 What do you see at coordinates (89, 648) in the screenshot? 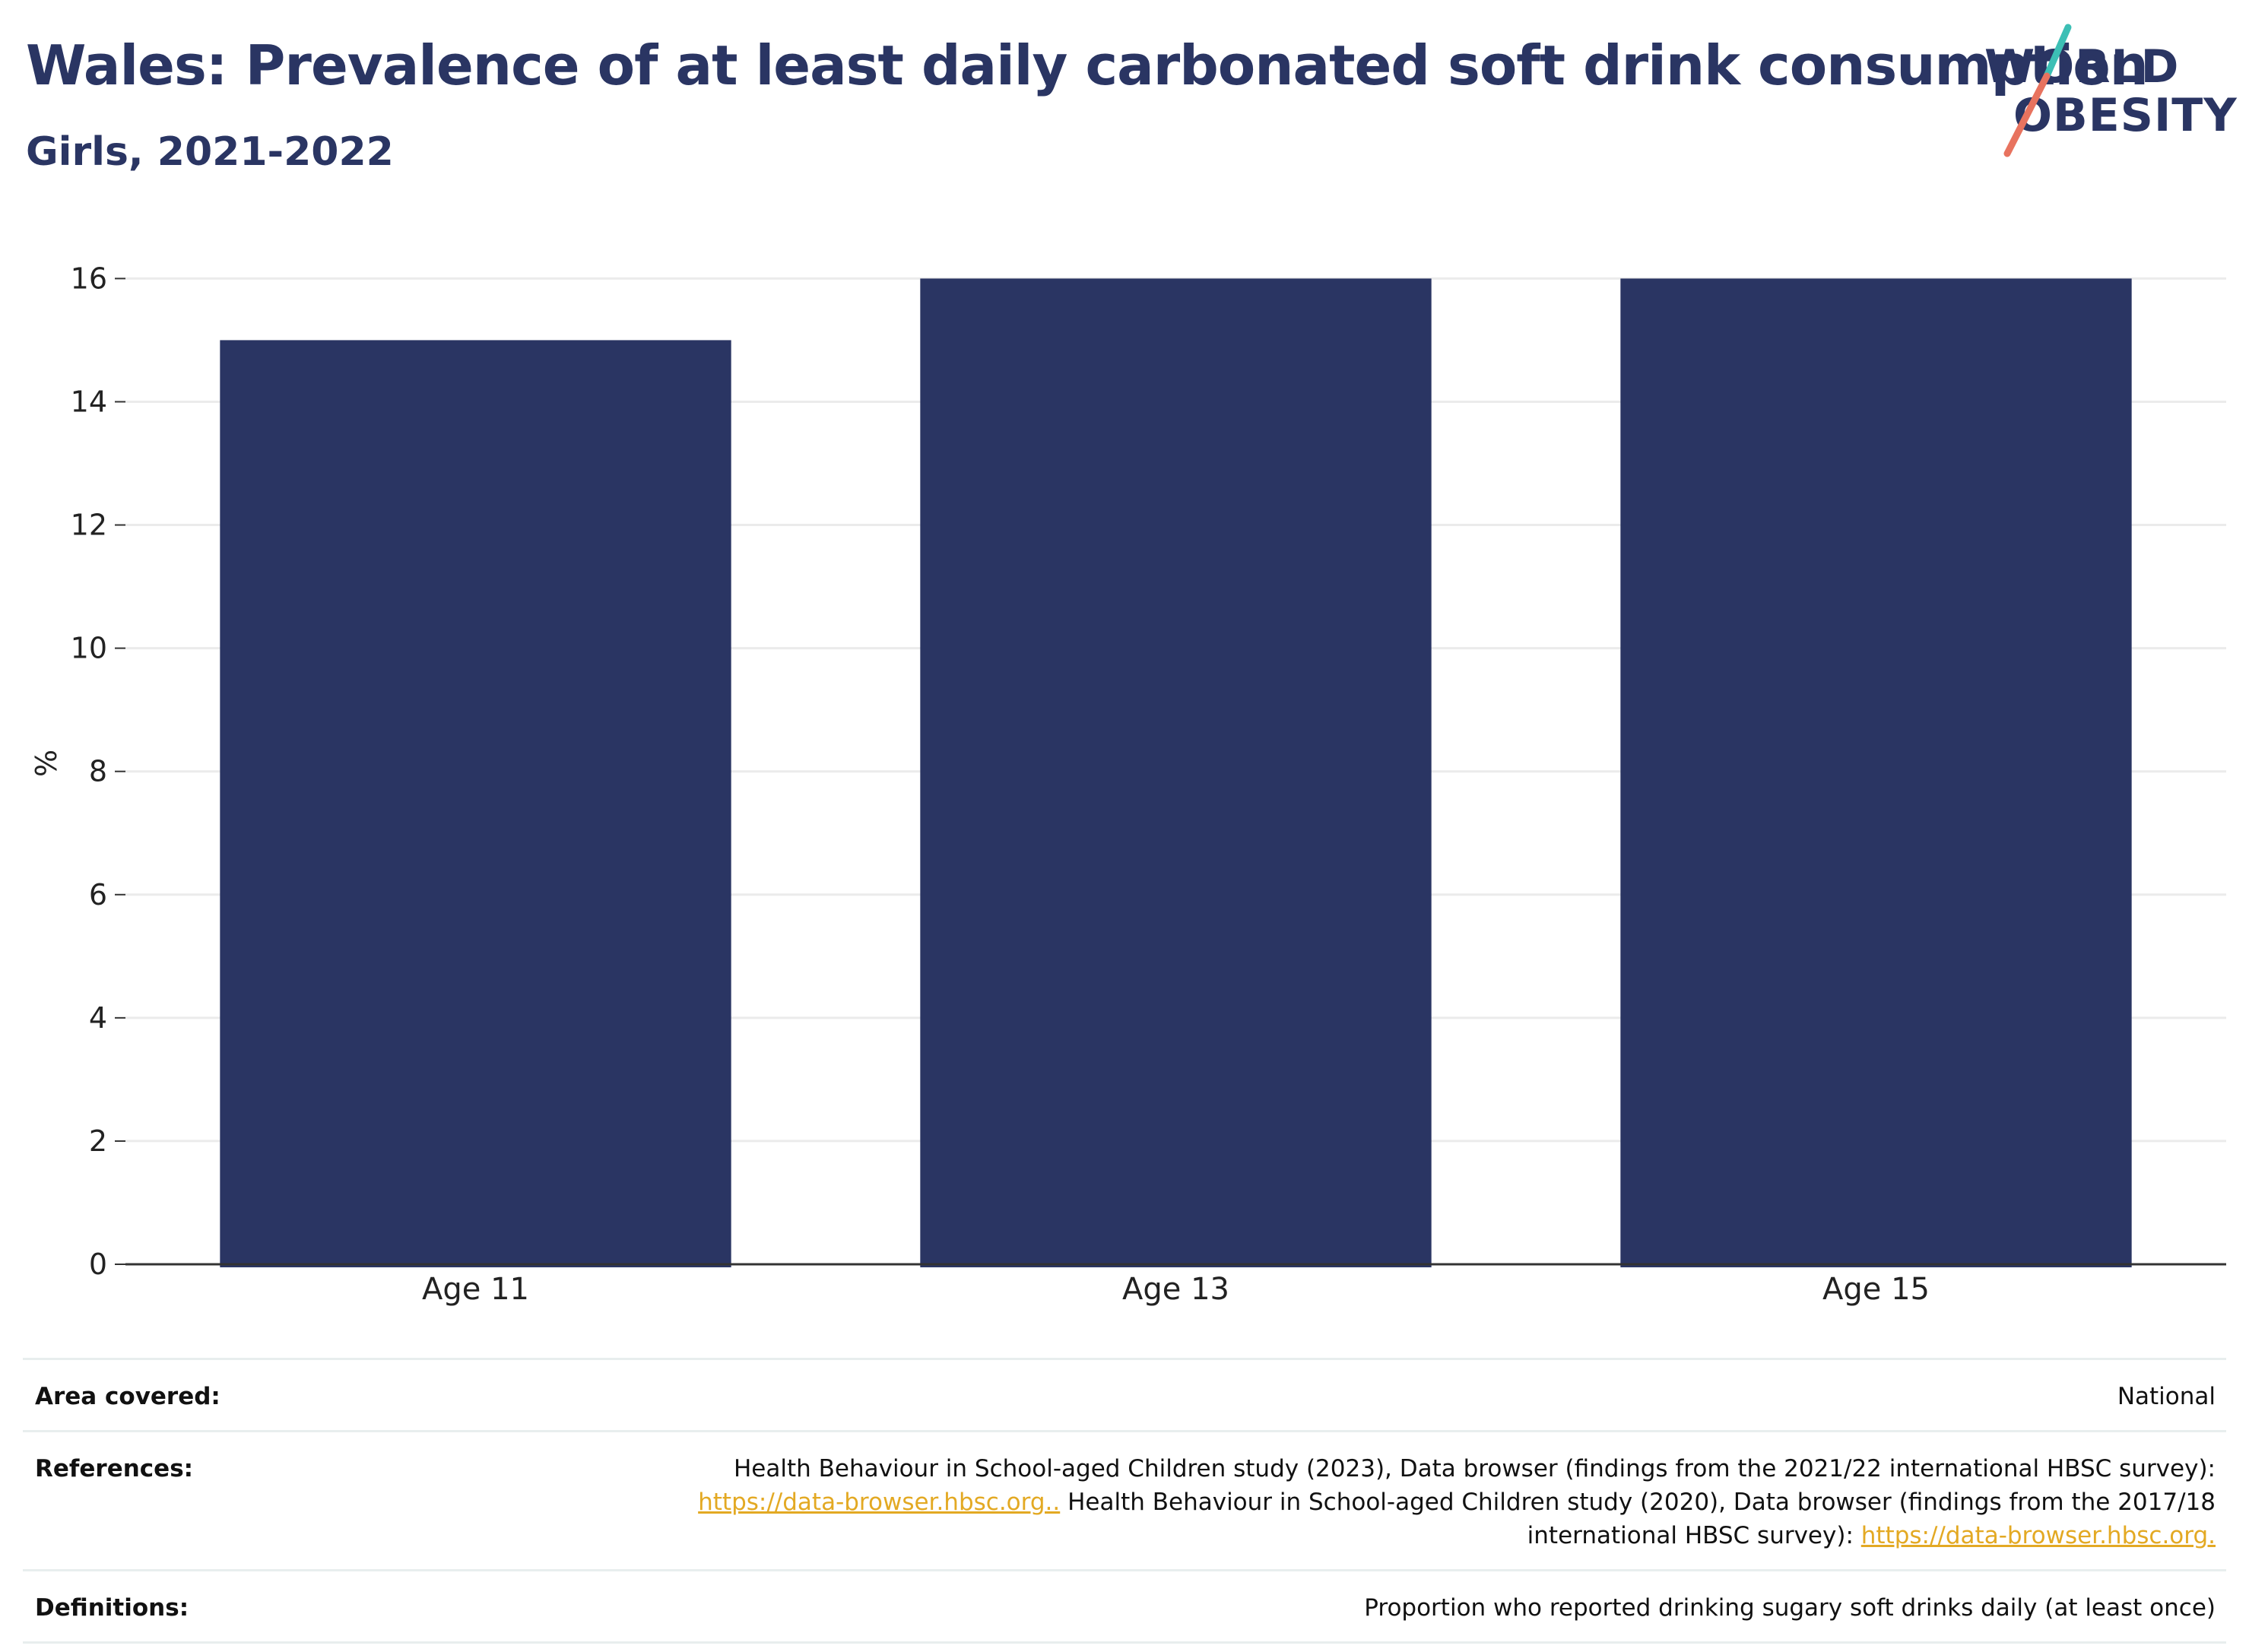
I see `y-tick-label: 10` at bounding box center [89, 648].